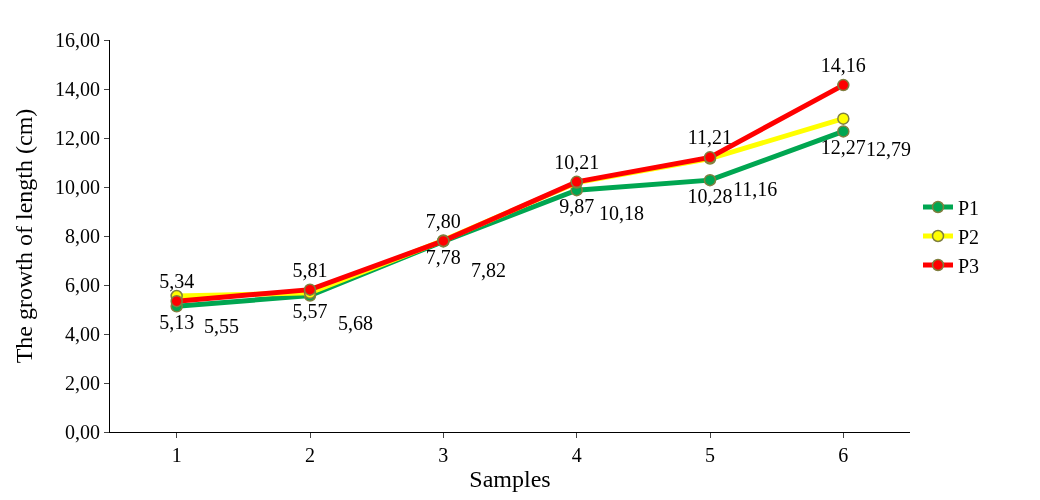 This screenshot has height=500, width=1040. What do you see at coordinates (755, 189) in the screenshot?
I see `data-label: 11,16` at bounding box center [755, 189].